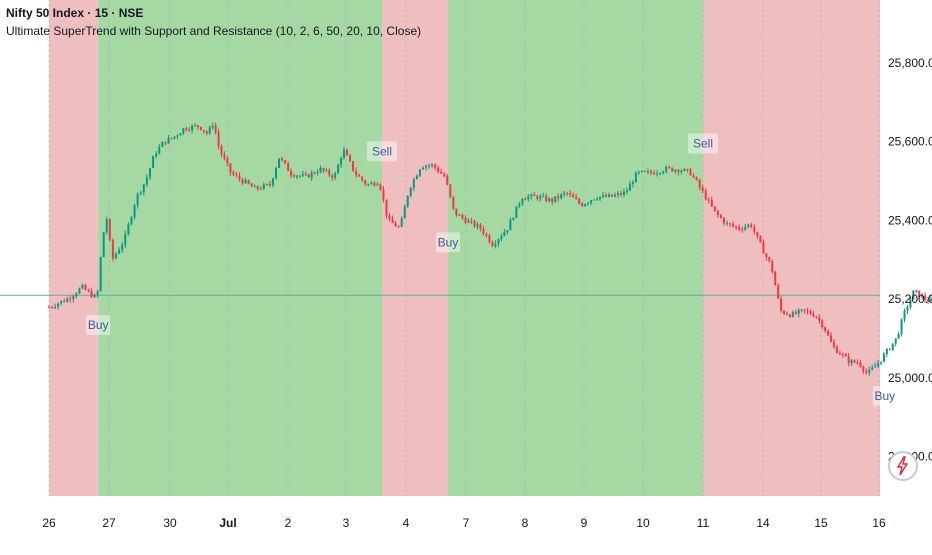 The width and height of the screenshot is (932, 555). I want to click on time-tick-label: 15, so click(821, 523).